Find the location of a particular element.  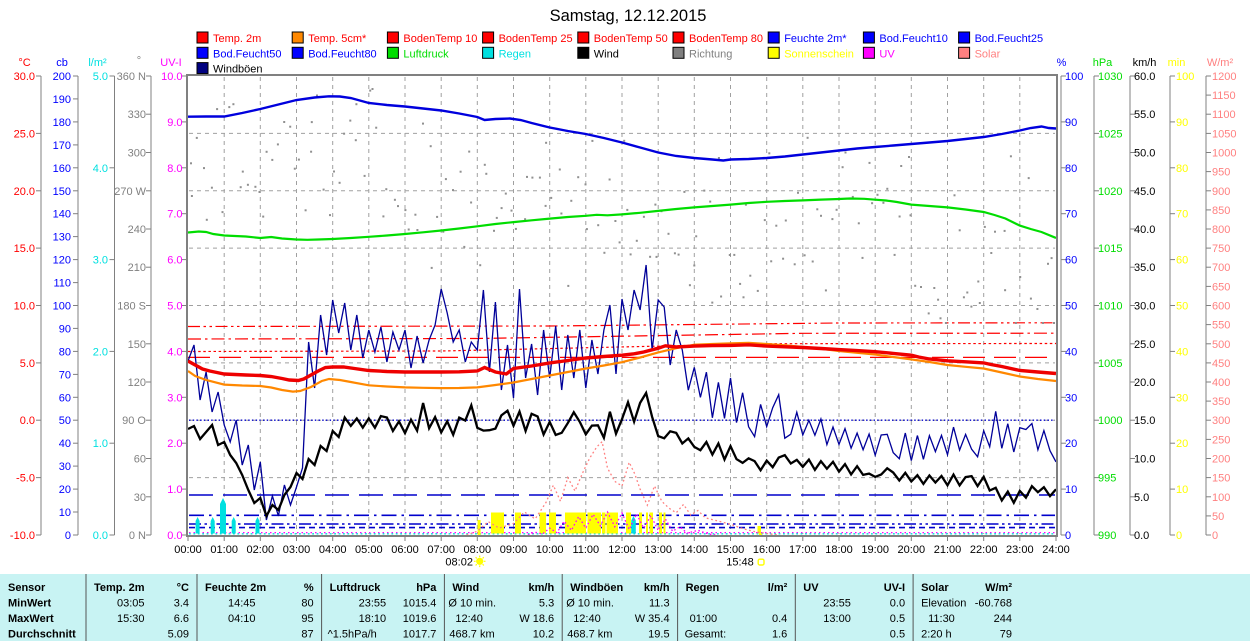

svg-text: 550 is located at coordinates (1221, 326).